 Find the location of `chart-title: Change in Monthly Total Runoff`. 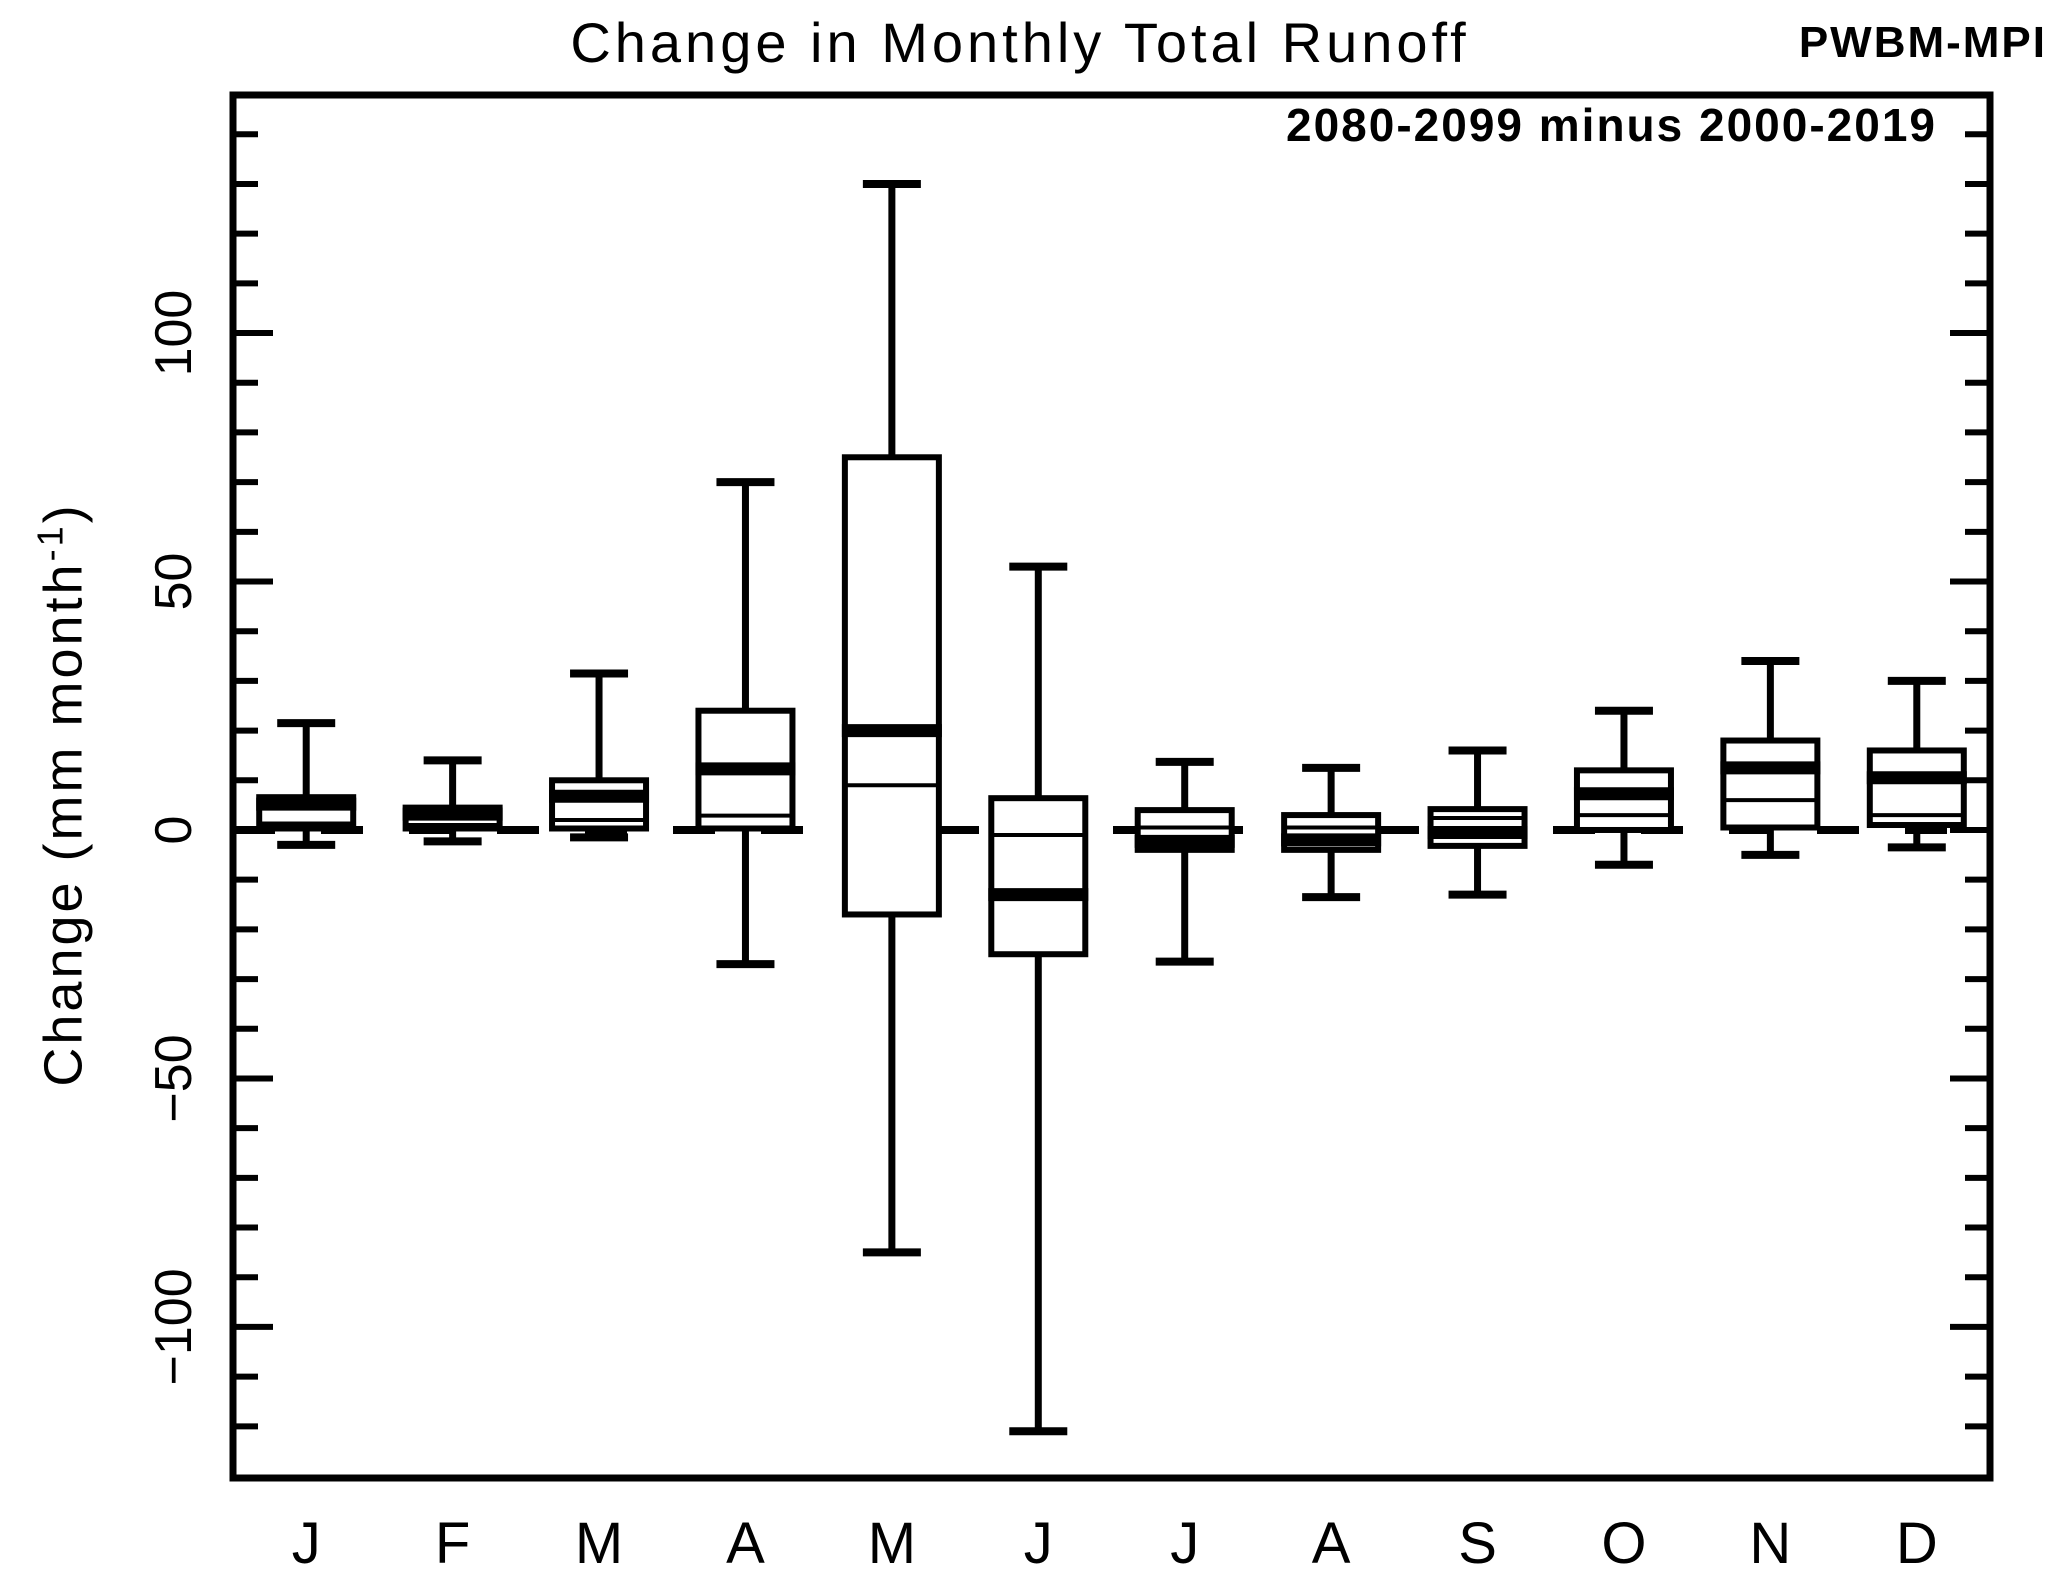

chart-title: Change in Monthly Total Runoff is located at coordinates (1020, 42).